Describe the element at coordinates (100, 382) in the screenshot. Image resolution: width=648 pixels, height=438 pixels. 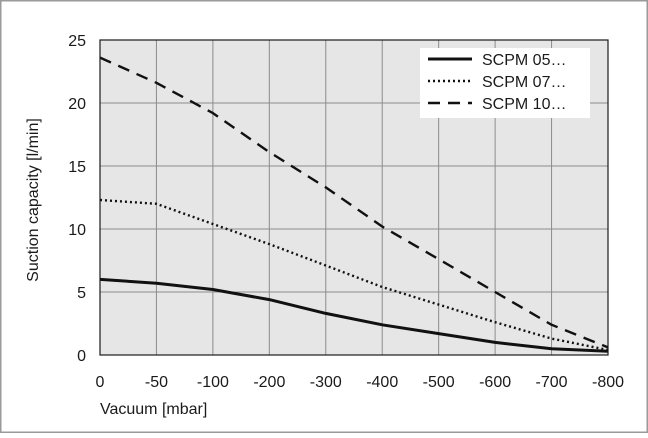
I see `x-tick-label: 0` at that location.